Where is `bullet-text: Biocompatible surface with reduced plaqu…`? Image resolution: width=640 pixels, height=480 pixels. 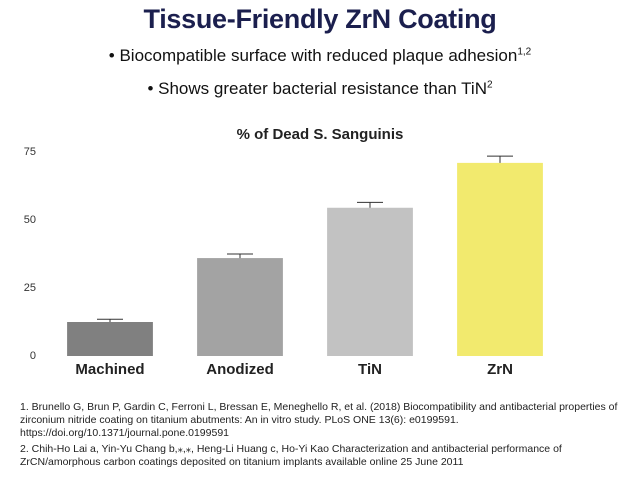
bullet-text: Biocompatible surface with reduced plaqu… is located at coordinates (318, 55).